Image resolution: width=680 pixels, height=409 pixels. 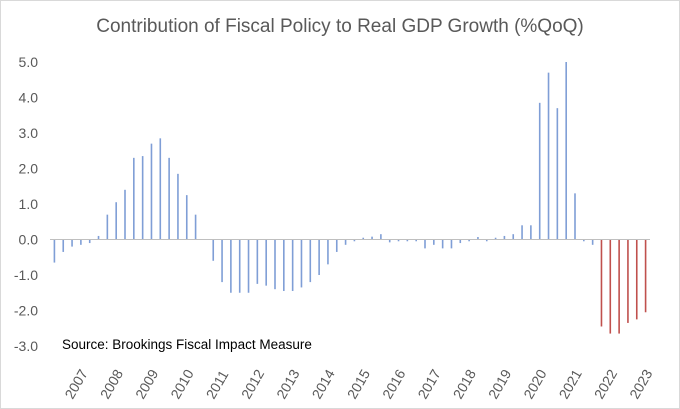 I want to click on y-tick-label: -2.0, so click(x=26, y=311).